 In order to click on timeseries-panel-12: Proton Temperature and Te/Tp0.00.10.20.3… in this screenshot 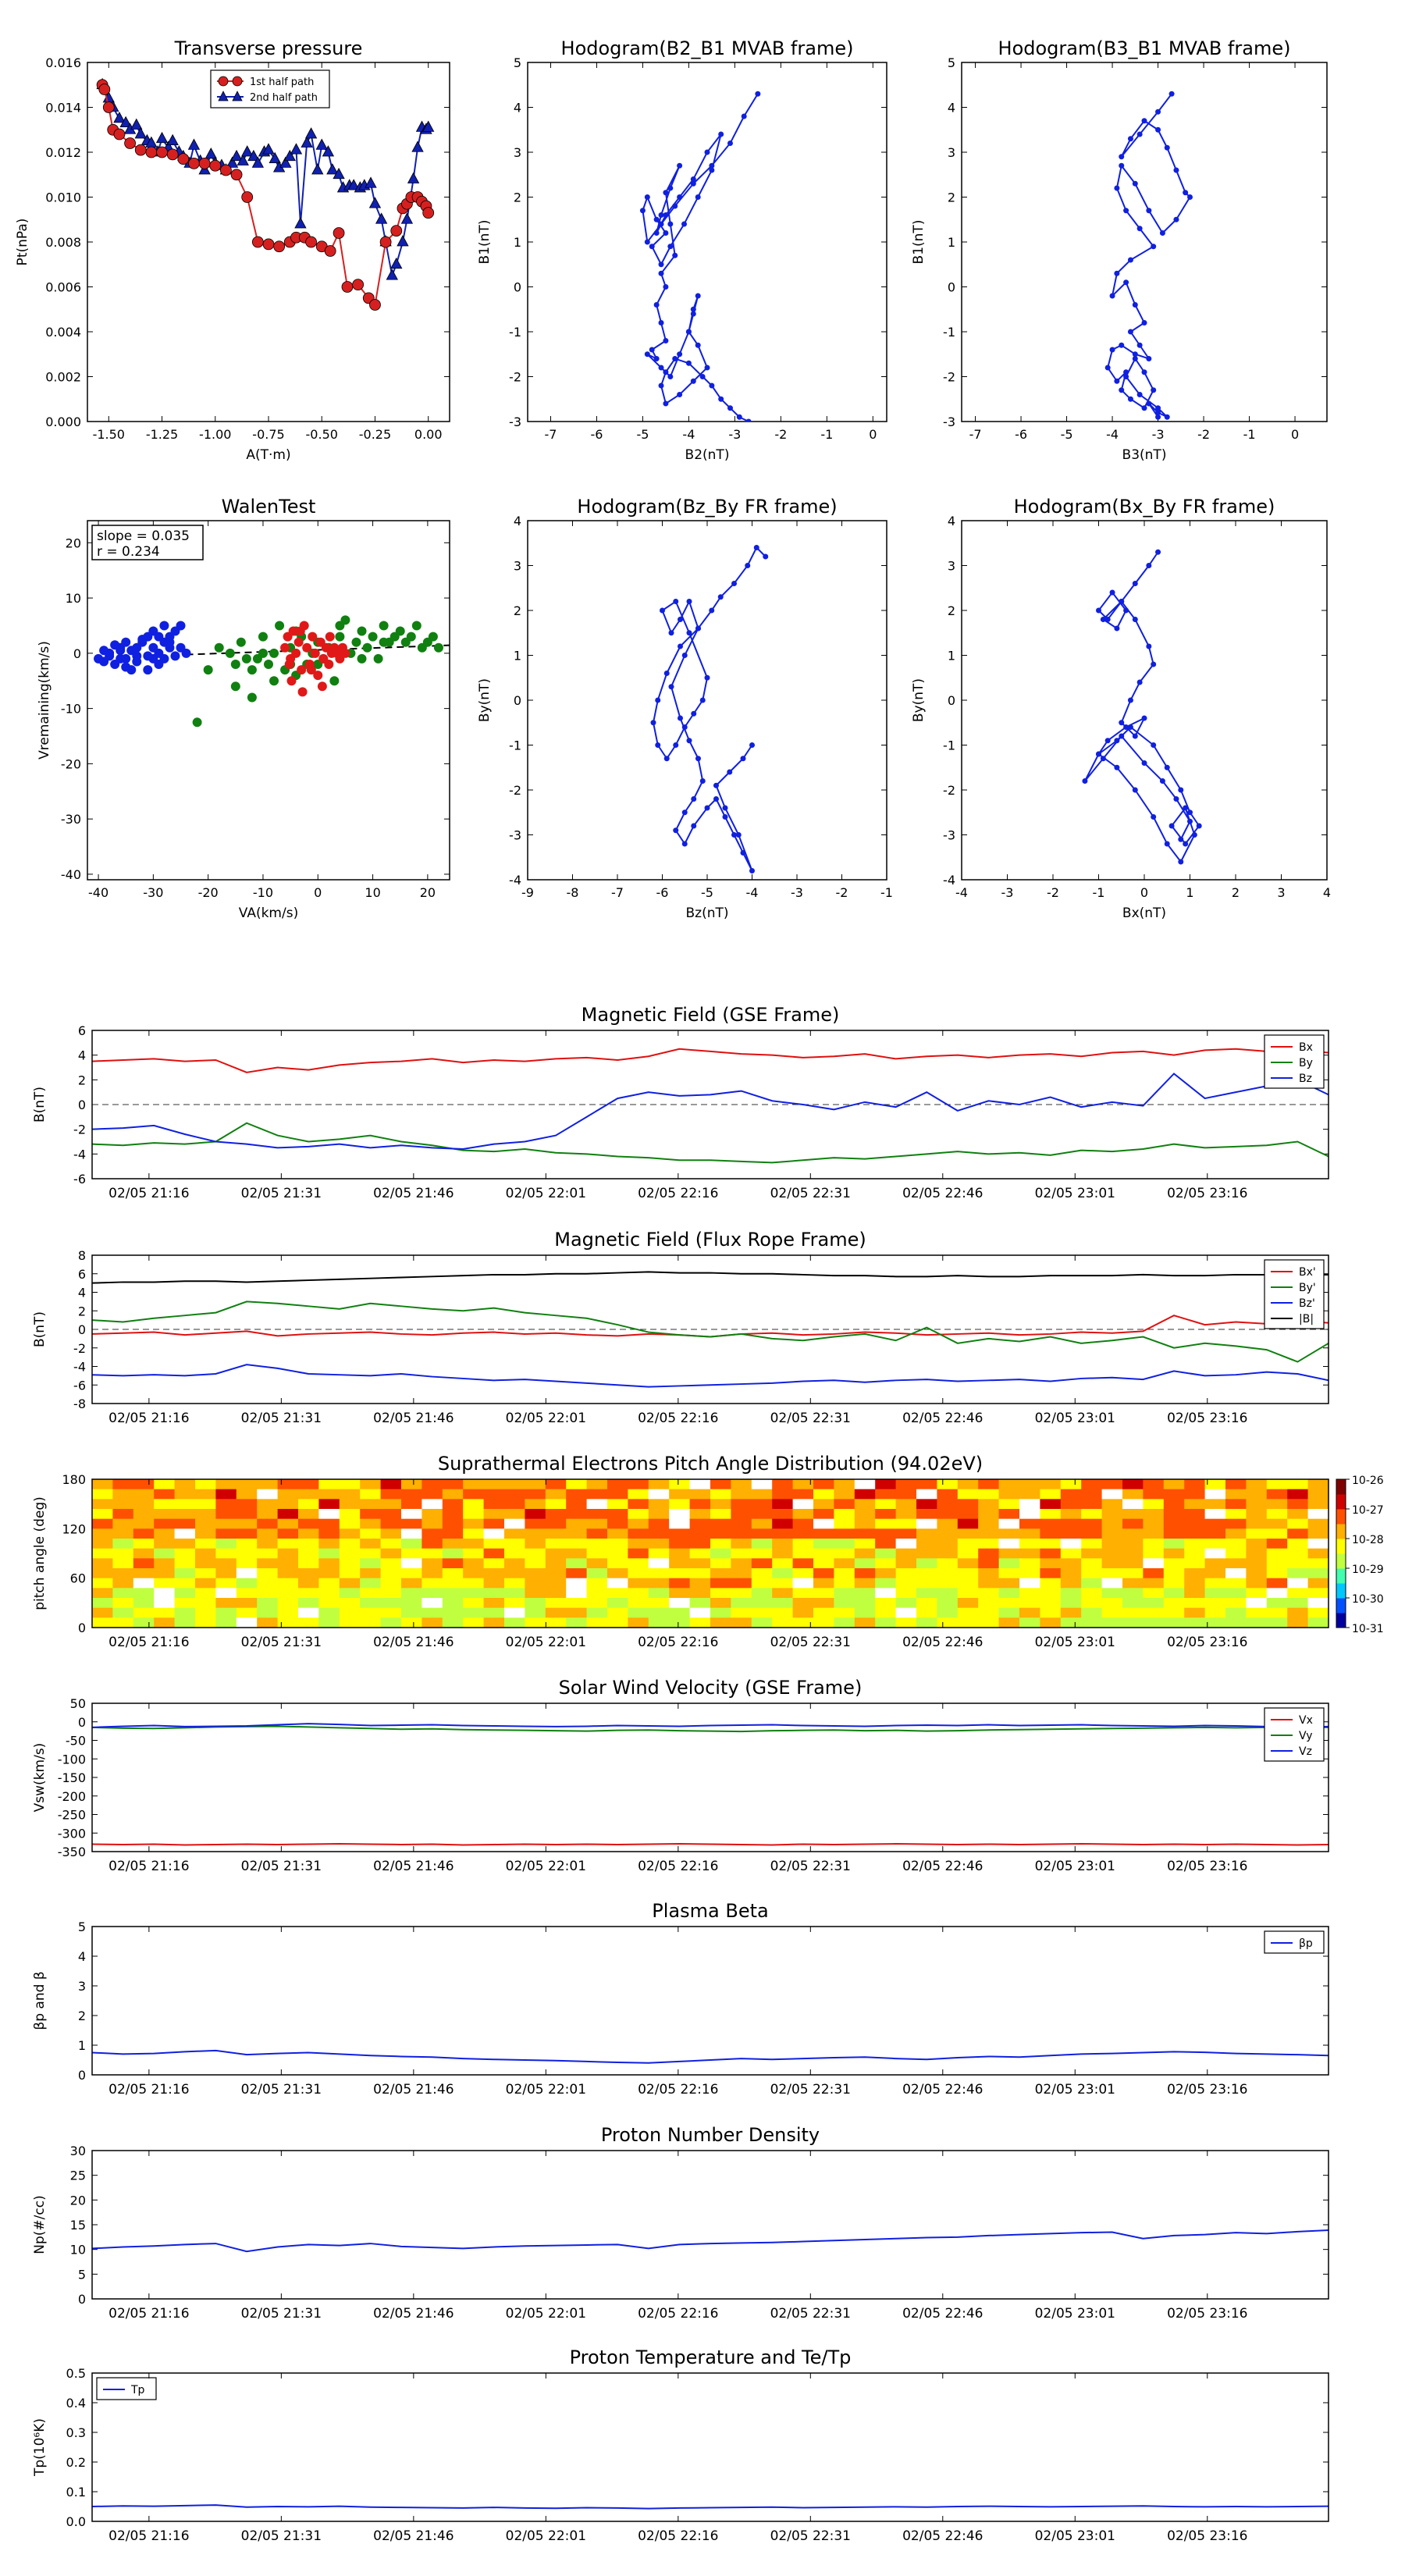, I will do `click(681, 2445)`.